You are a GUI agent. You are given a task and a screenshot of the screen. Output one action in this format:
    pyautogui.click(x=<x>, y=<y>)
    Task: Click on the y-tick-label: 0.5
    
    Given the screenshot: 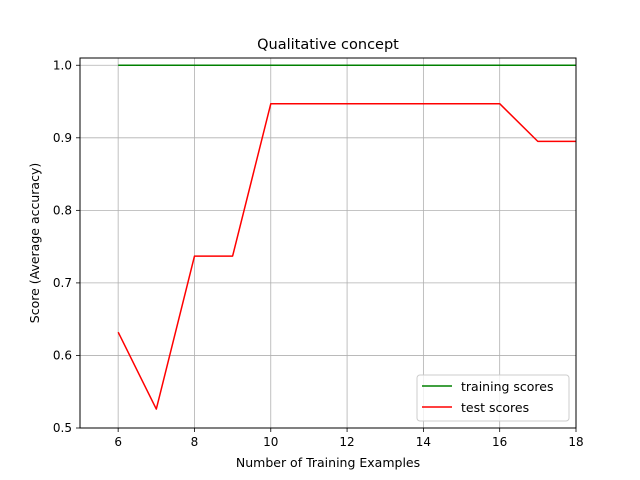 What is the action you would take?
    pyautogui.click(x=62, y=428)
    